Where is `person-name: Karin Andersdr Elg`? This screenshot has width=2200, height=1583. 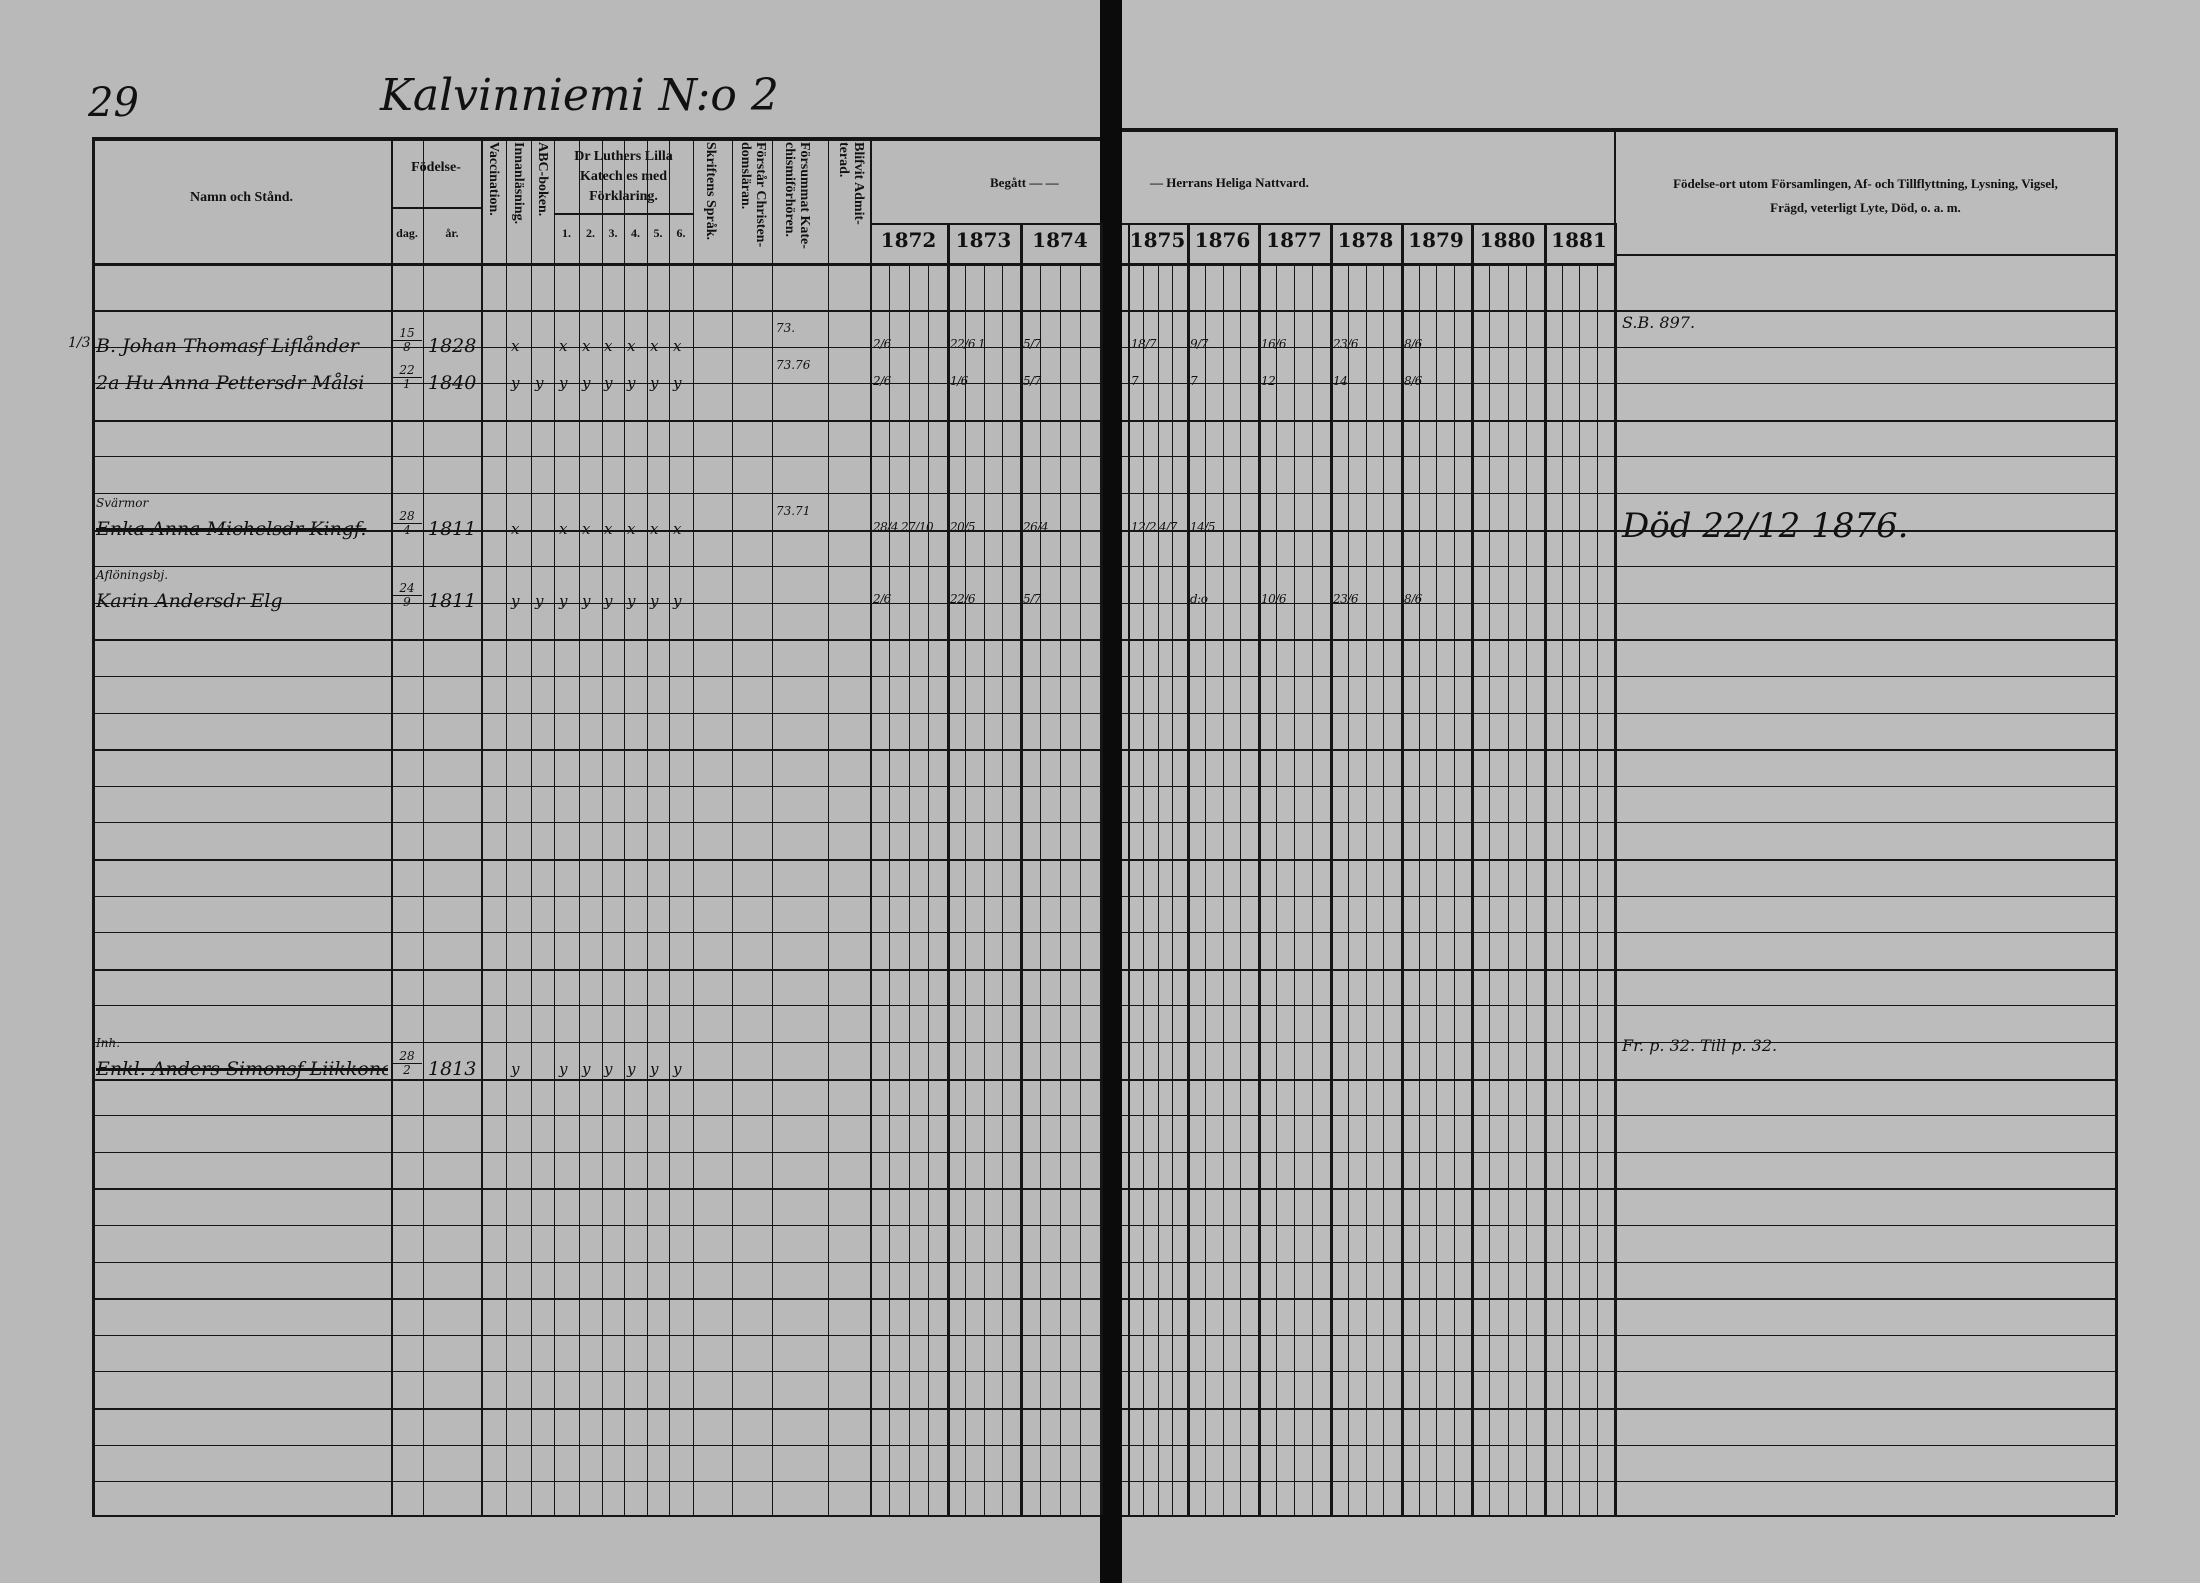 person-name: Karin Andersdr Elg is located at coordinates (189, 601).